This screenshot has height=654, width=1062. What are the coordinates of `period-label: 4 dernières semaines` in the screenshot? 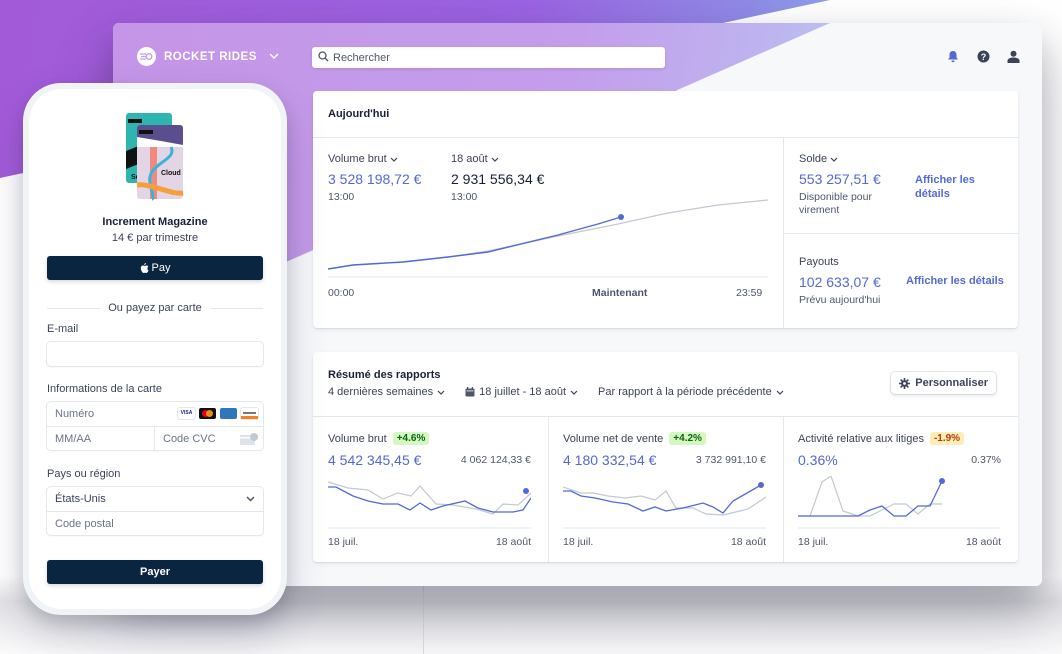 It's located at (381, 392).